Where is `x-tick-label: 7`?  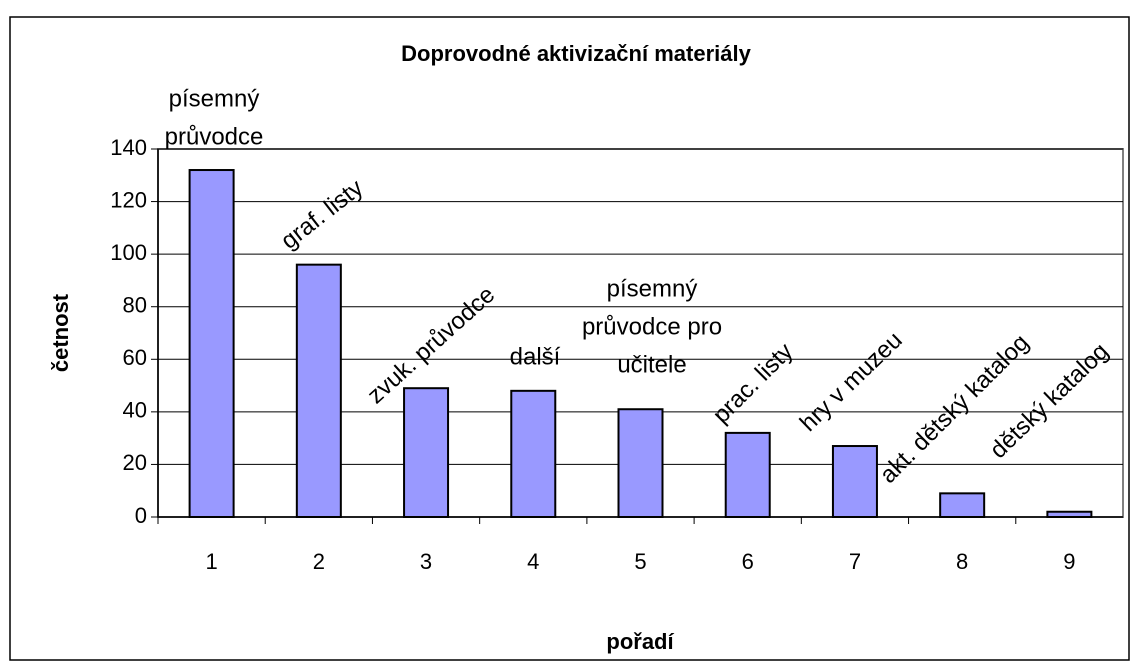 x-tick-label: 7 is located at coordinates (855, 561).